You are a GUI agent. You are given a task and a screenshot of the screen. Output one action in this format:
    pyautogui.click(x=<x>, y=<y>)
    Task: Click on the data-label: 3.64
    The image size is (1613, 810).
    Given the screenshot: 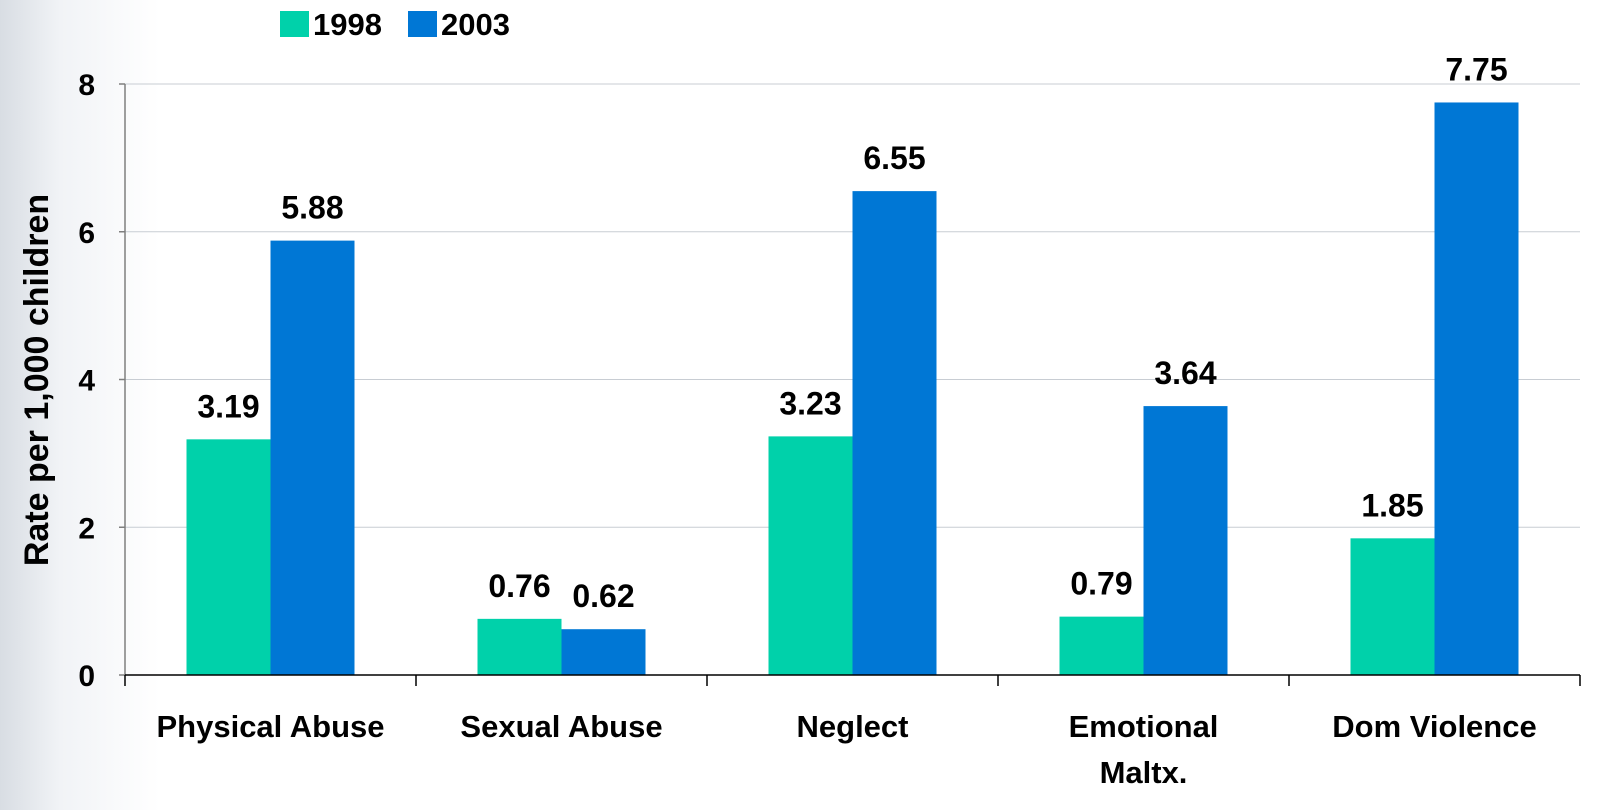 What is the action you would take?
    pyautogui.click(x=1185, y=373)
    